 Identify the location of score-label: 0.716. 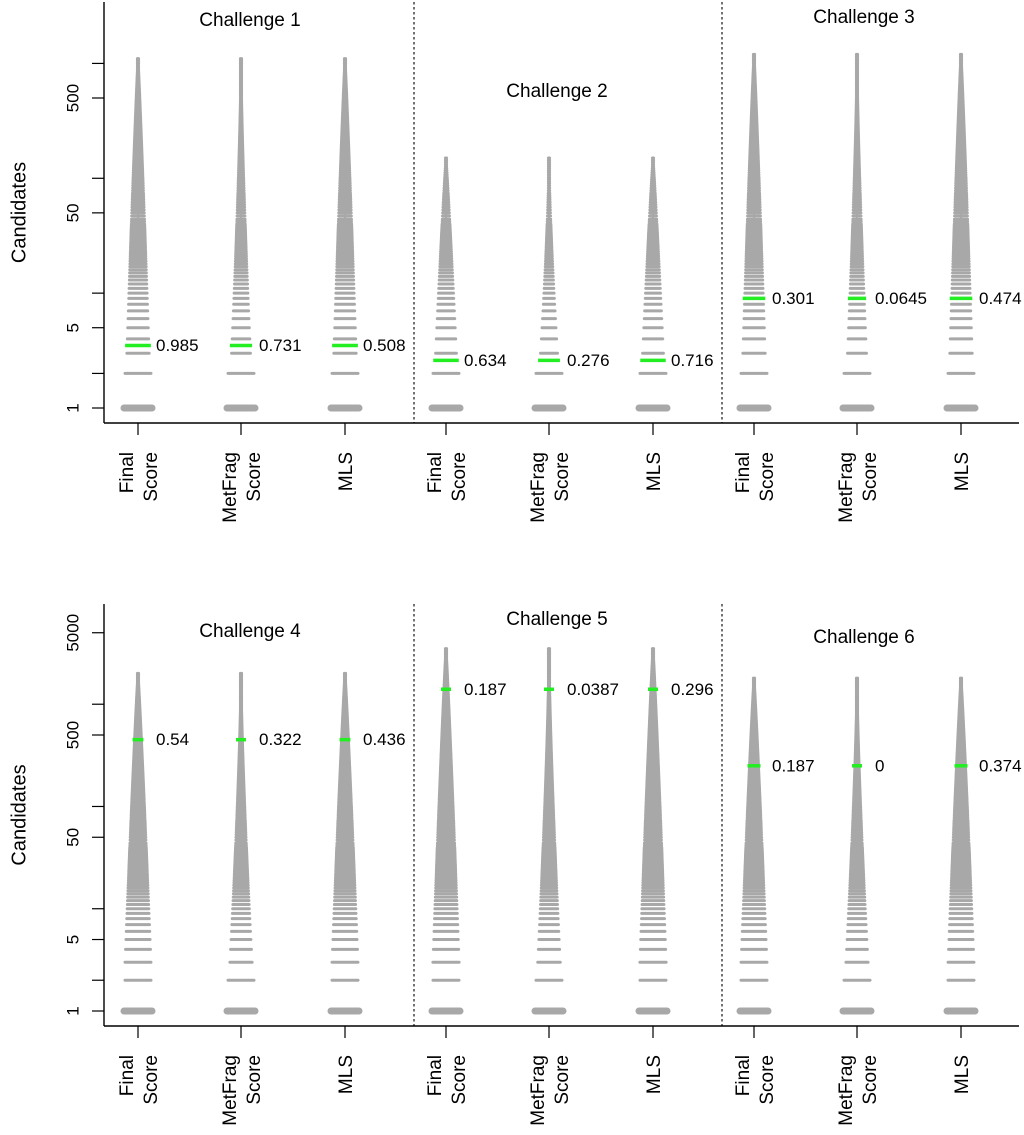
(692, 360).